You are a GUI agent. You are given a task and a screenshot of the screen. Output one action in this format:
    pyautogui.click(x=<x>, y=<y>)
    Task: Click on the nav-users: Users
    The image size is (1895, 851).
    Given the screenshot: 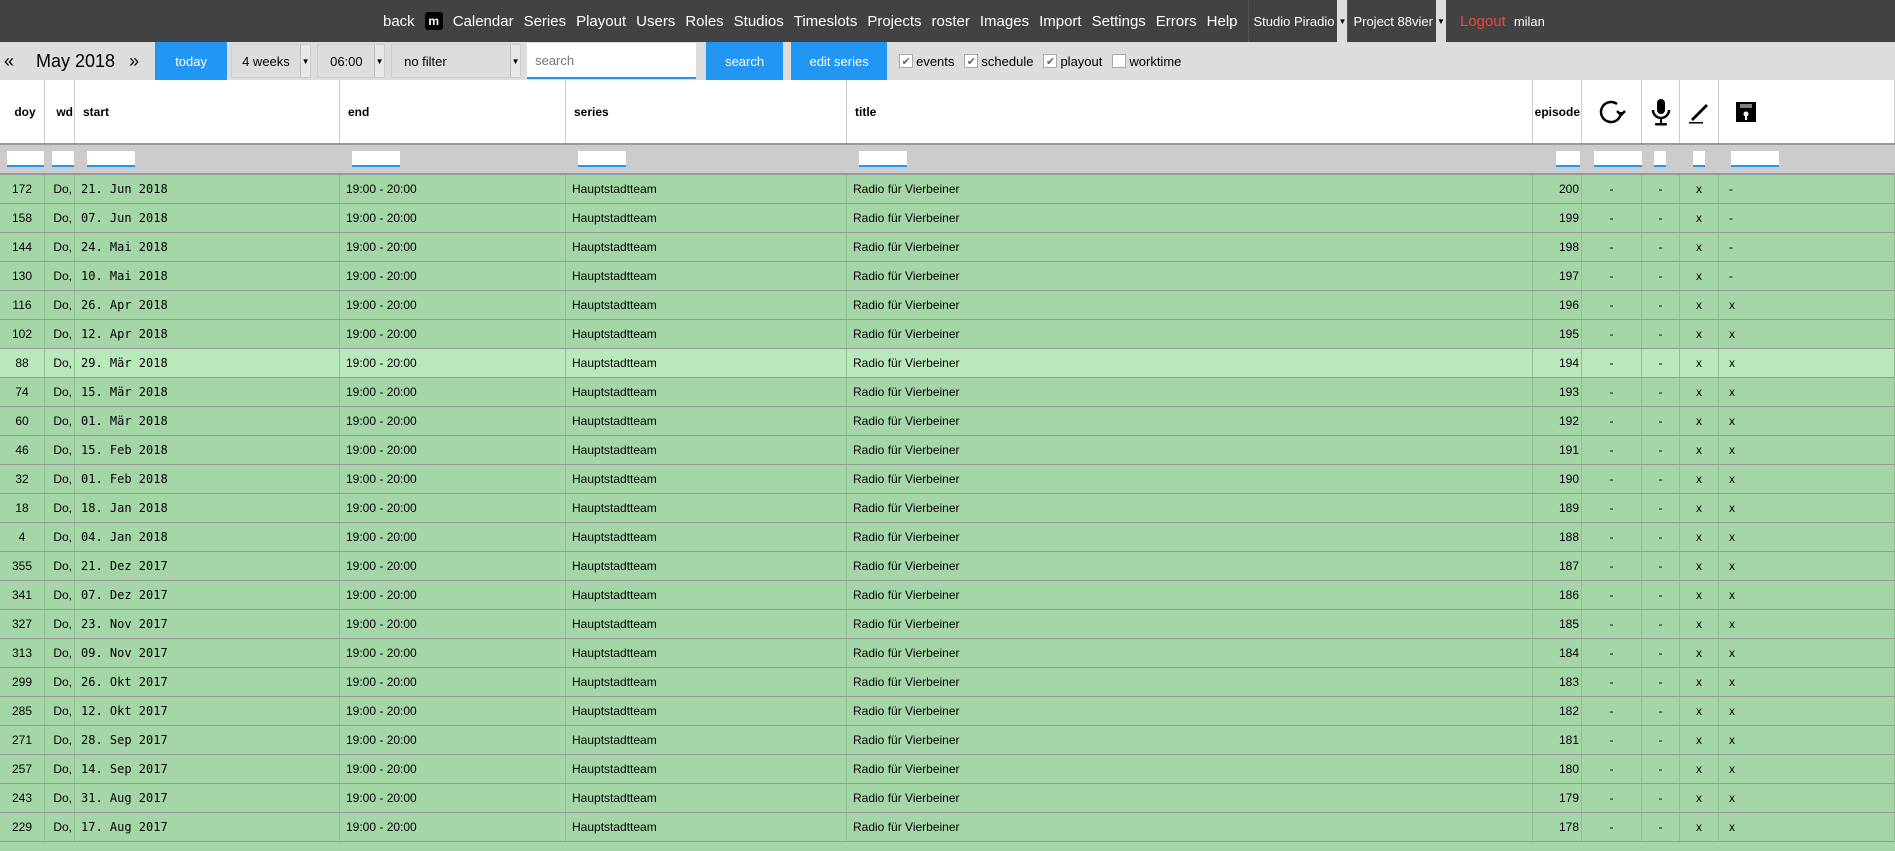 What is the action you would take?
    pyautogui.click(x=656, y=21)
    